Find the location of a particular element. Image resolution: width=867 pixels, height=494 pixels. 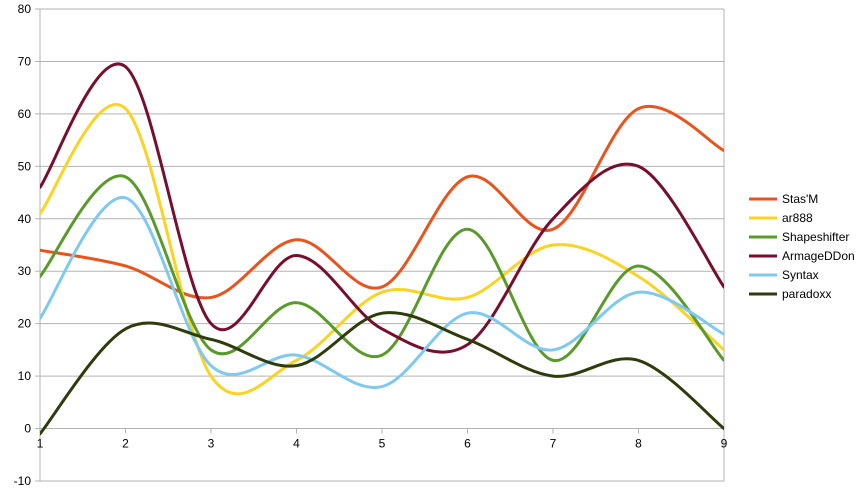

x-tick-labels: 1 2 3 4 5 6 7 8 9 is located at coordinates (382, 444).